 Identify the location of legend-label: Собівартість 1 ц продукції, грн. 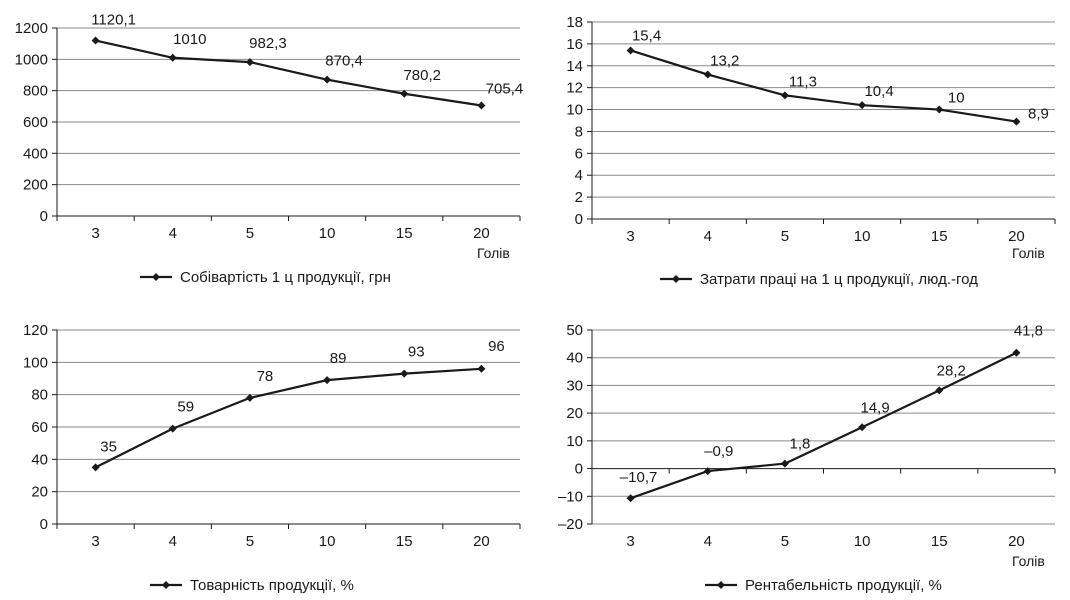
(285, 277).